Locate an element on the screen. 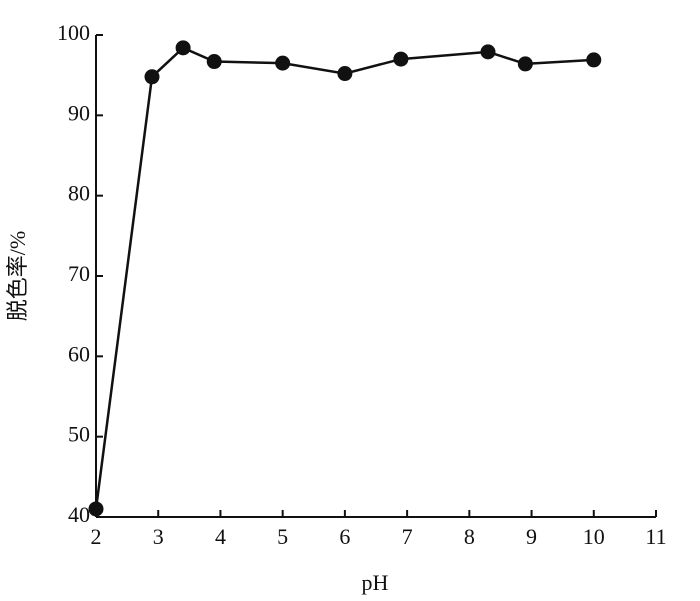 The image size is (700, 601). y-tick-label: 70 is located at coordinates (79, 273).